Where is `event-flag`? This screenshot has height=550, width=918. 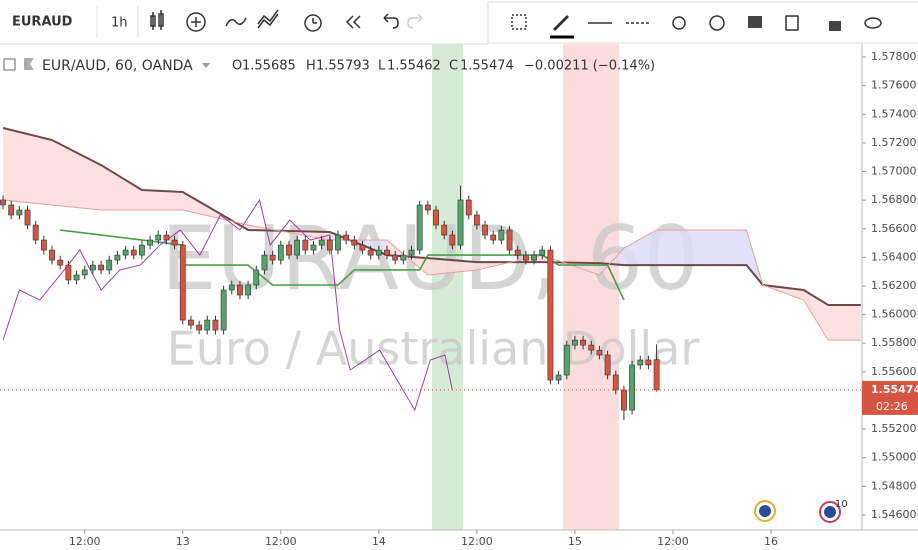
event-flag is located at coordinates (765, 511).